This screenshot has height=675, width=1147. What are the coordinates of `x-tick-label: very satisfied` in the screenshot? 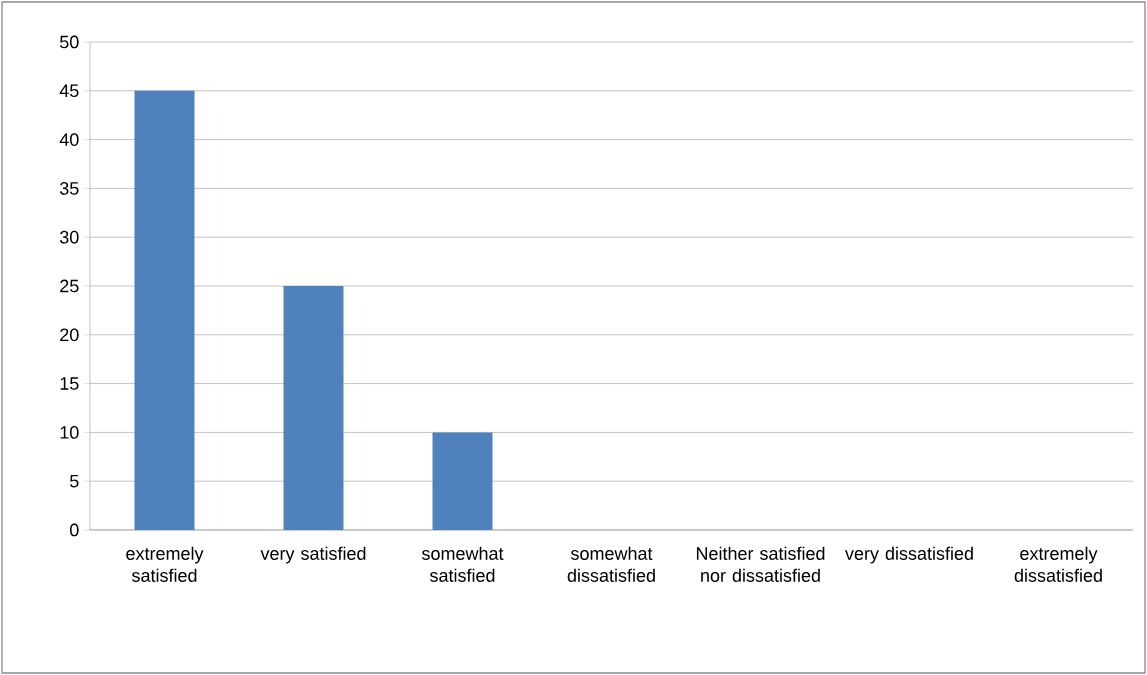 It's located at (313, 555).